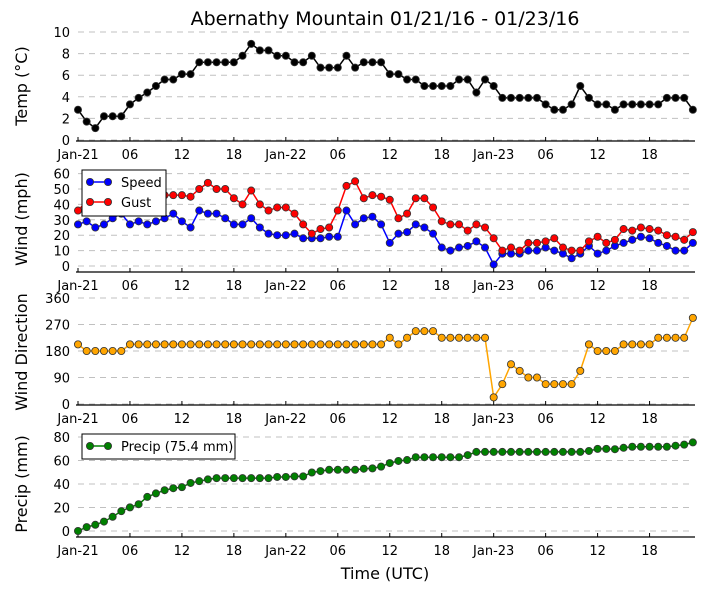 The image size is (705, 597). I want to click on x-tick-label: Jan-21, so click(77, 551).